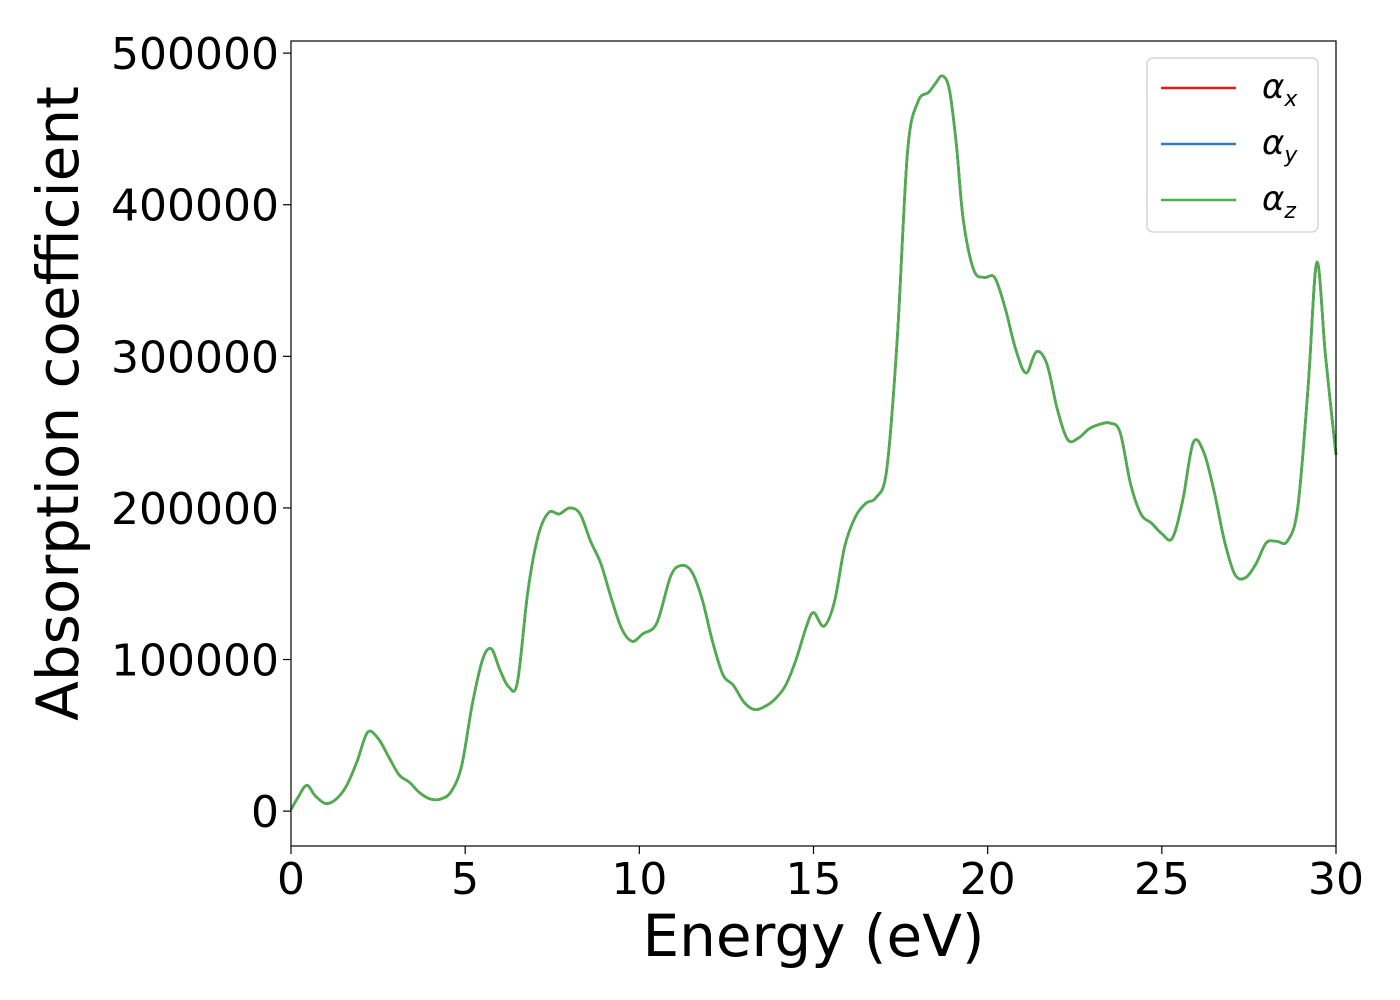  I want to click on y-tick-label: 0, so click(265, 812).